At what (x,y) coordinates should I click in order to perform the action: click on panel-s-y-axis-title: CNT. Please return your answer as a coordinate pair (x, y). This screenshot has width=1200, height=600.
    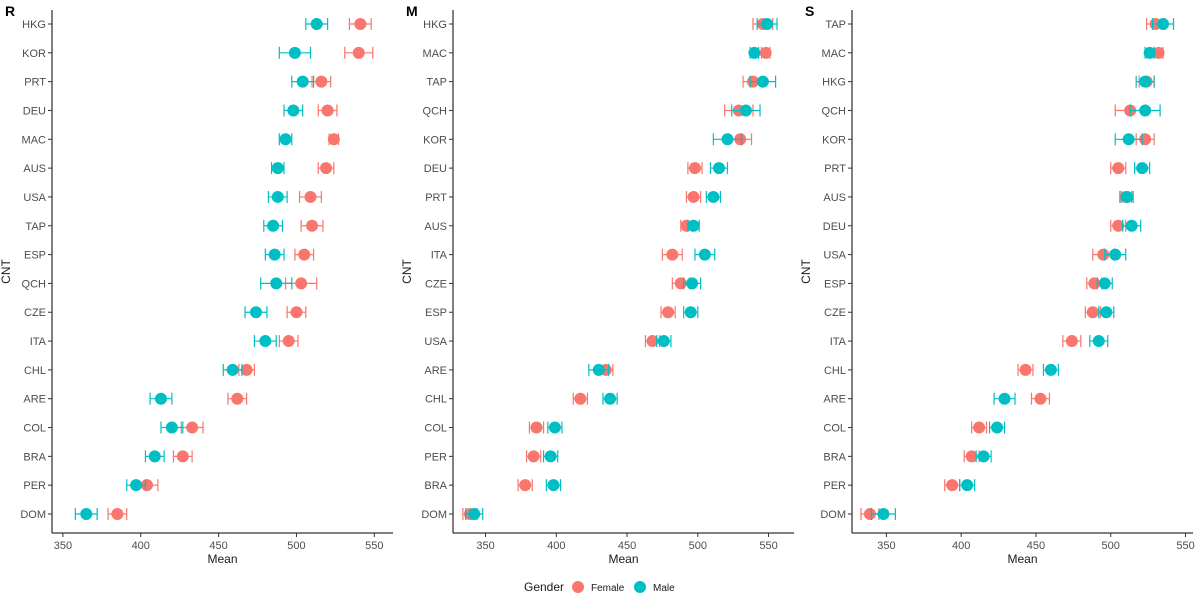
    Looking at the image, I should click on (806, 271).